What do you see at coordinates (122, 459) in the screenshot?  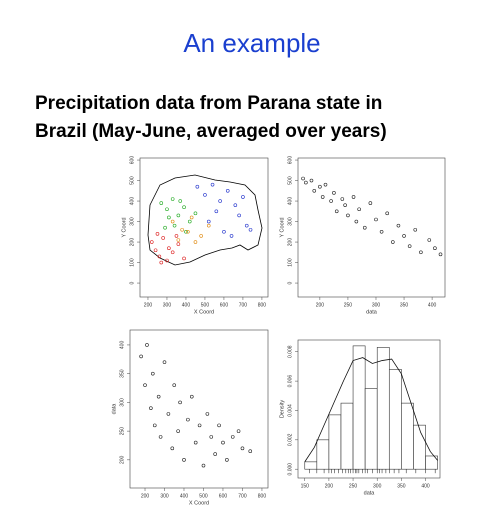 I see `y-tick-label: 200` at bounding box center [122, 459].